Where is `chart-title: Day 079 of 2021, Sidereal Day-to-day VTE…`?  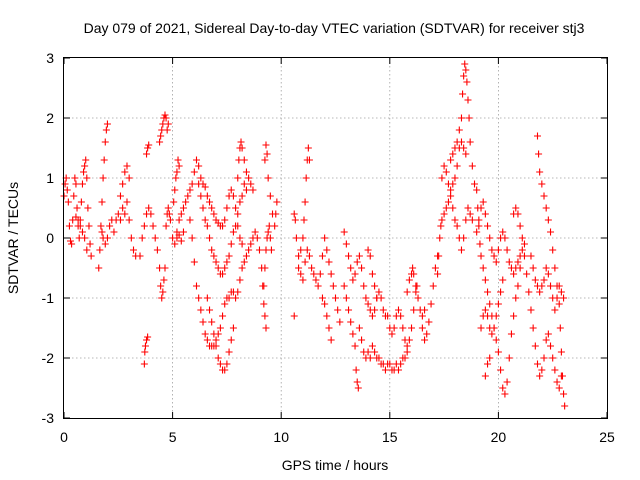 chart-title: Day 079 of 2021, Sidereal Day-to-day VTE… is located at coordinates (334, 28).